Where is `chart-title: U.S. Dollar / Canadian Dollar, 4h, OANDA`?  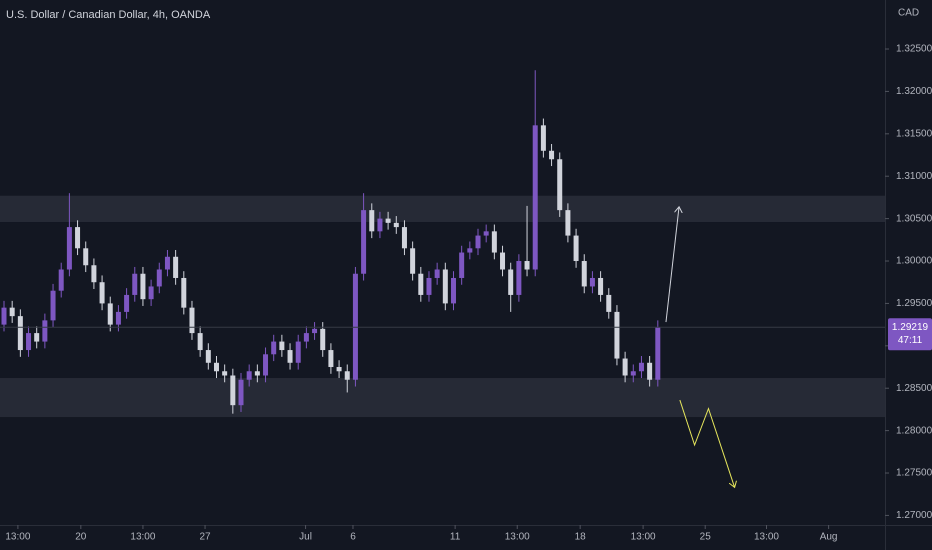 chart-title: U.S. Dollar / Canadian Dollar, 4h, OANDA is located at coordinates (108, 15).